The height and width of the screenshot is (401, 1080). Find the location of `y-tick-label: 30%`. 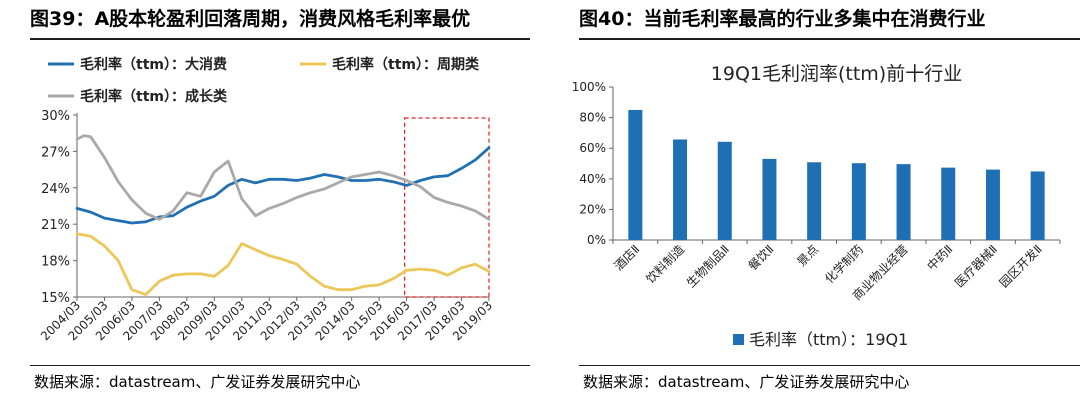

y-tick-label: 30% is located at coordinates (55, 116).